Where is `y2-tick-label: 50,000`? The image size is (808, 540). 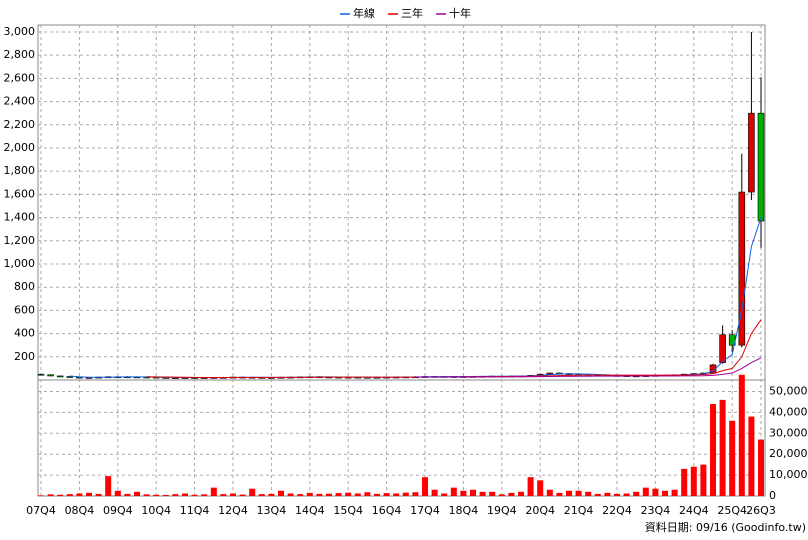
y2-tick-label: 50,000 is located at coordinates (788, 390).